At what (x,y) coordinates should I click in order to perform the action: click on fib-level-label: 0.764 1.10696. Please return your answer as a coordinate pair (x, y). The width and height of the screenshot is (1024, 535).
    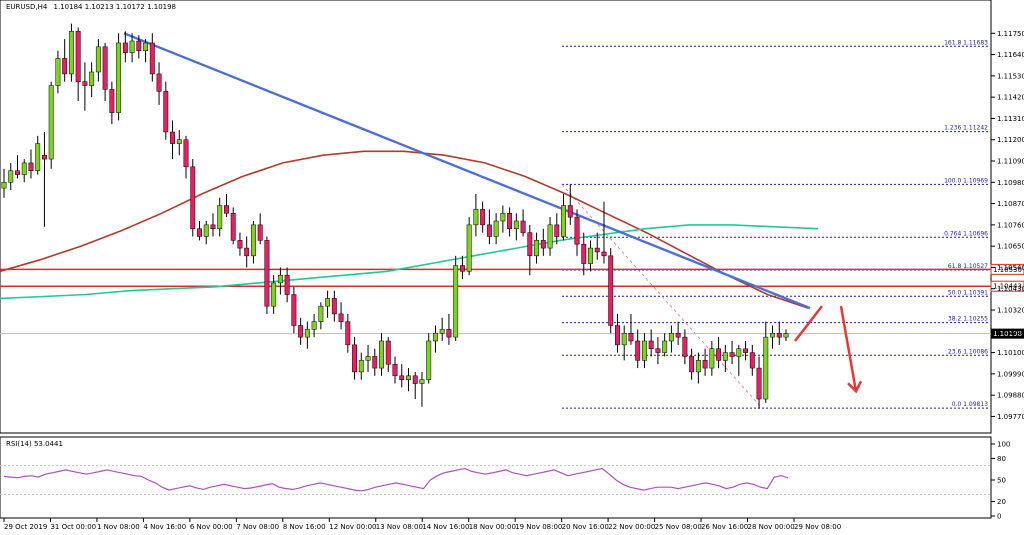
    Looking at the image, I should click on (966, 233).